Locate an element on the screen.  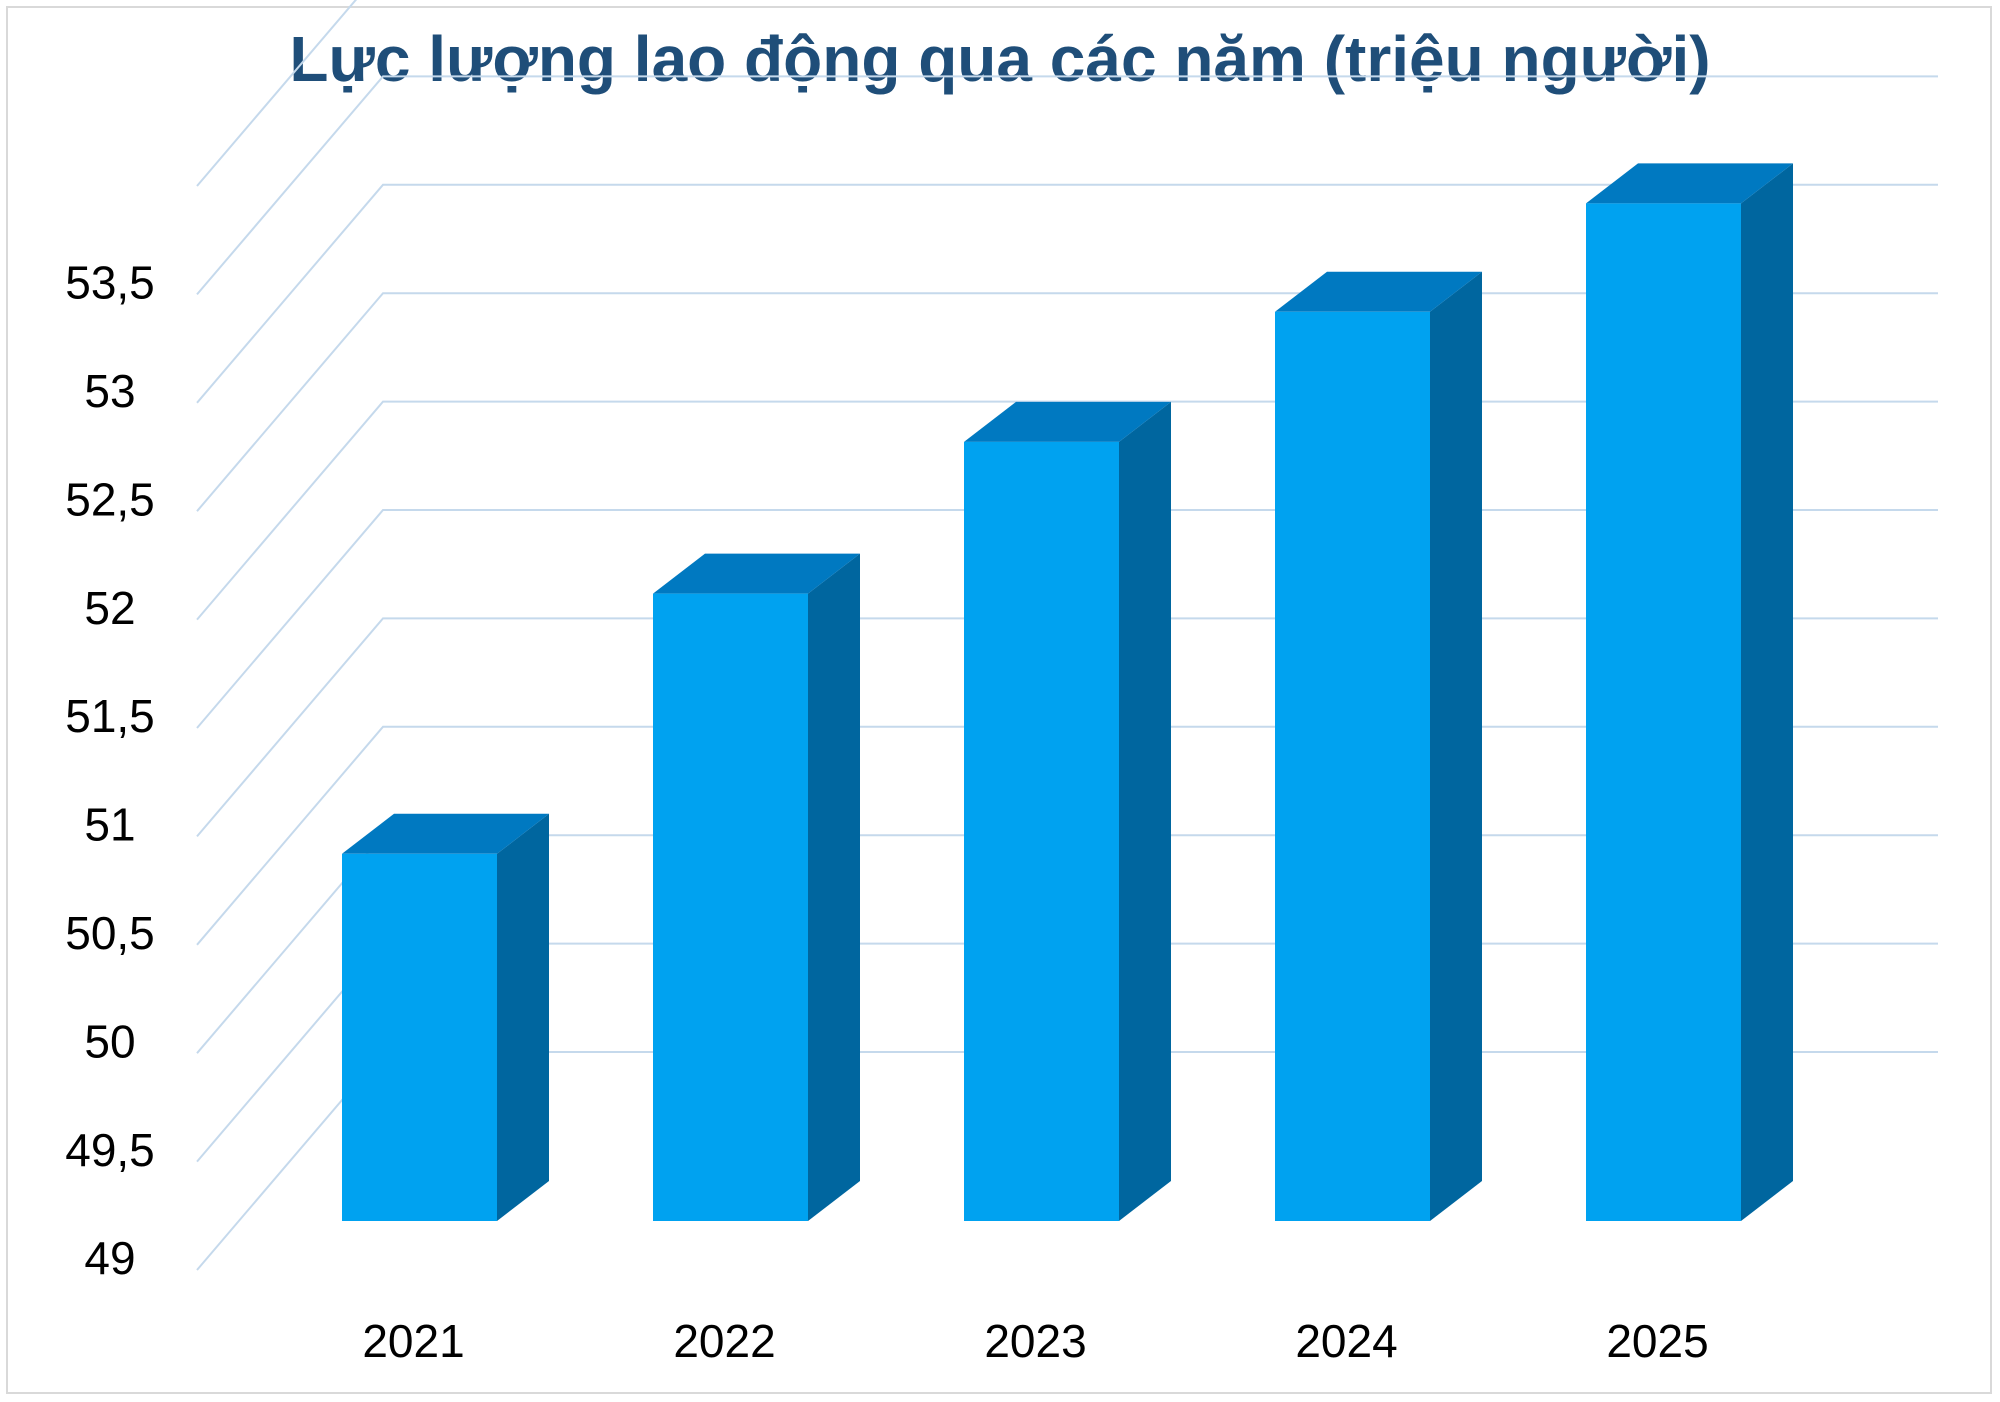
y-tick-label: 51,5 is located at coordinates (110, 716).